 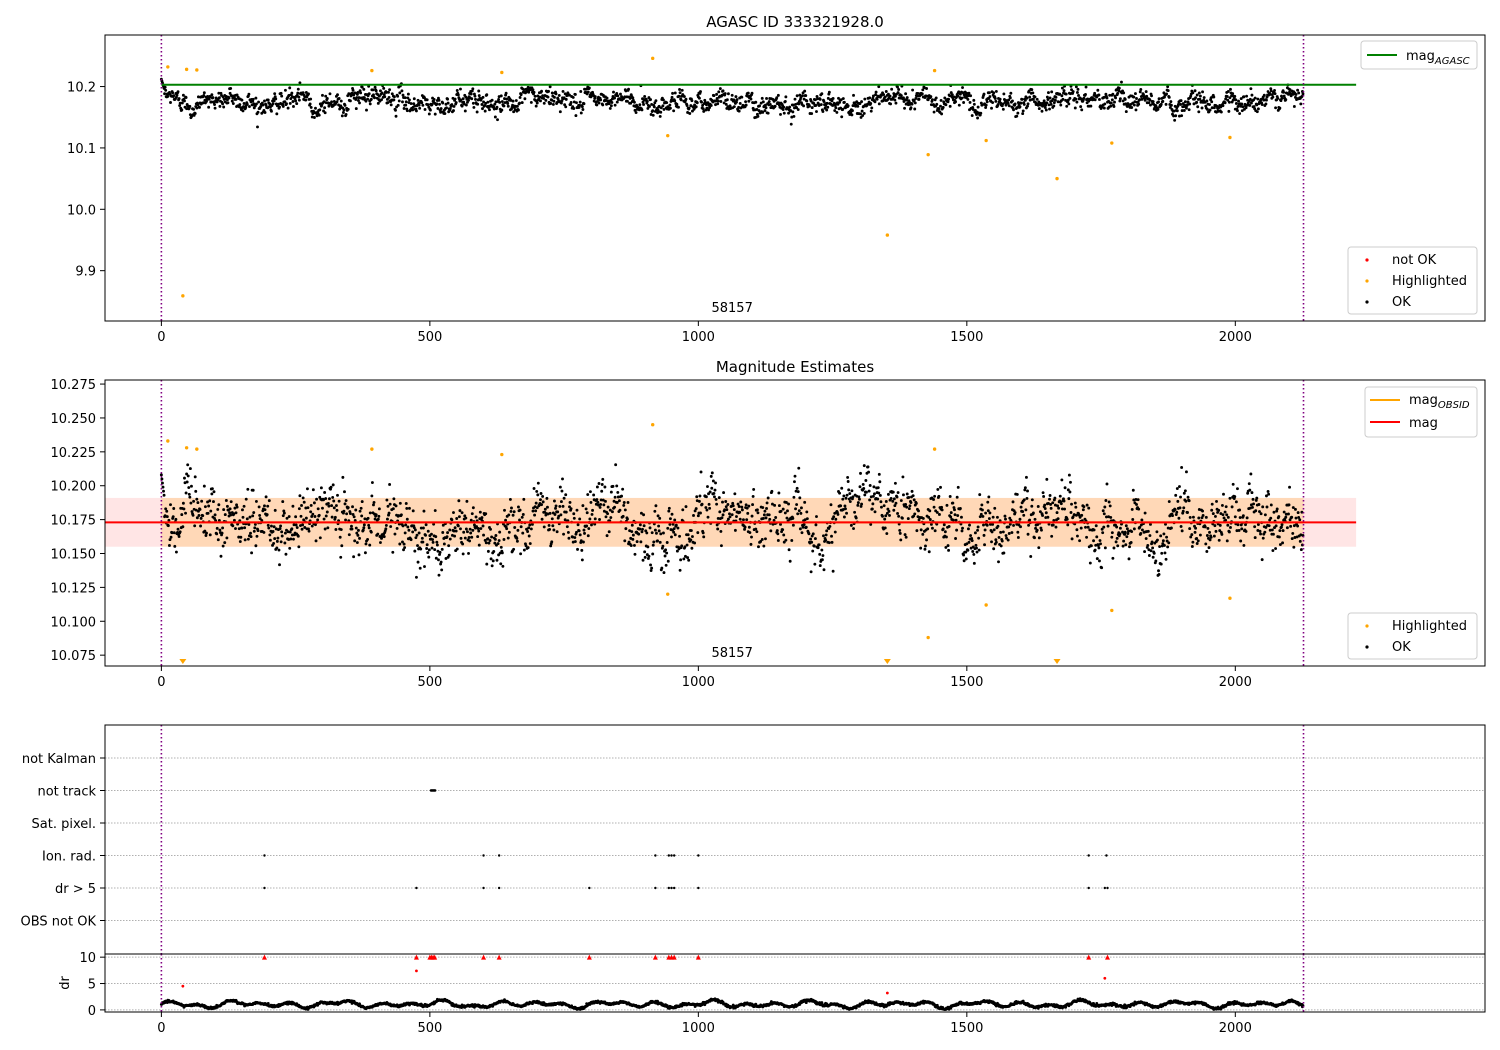 I want to click on y-tick-label: 10.175, so click(x=74, y=521).